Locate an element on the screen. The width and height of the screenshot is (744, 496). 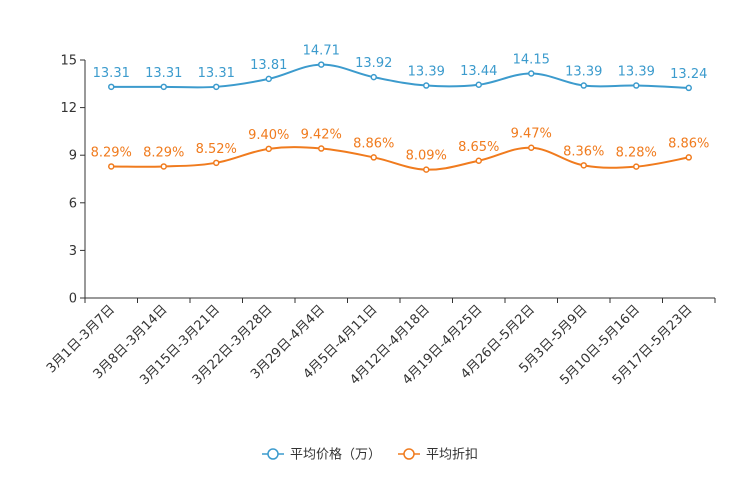
y-tick-label: 12 is located at coordinates (68, 108).